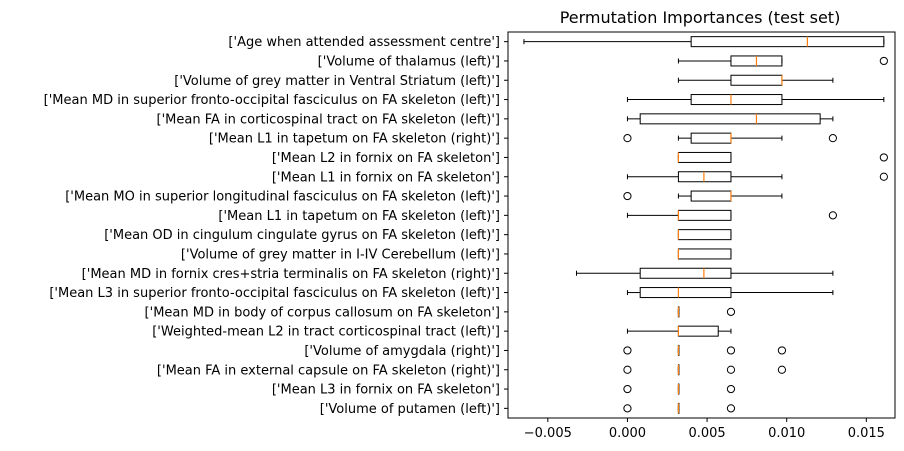 The width and height of the screenshot is (904, 451). What do you see at coordinates (700, 17) in the screenshot?
I see `chart-title: Permutation Importances (test set)` at bounding box center [700, 17].